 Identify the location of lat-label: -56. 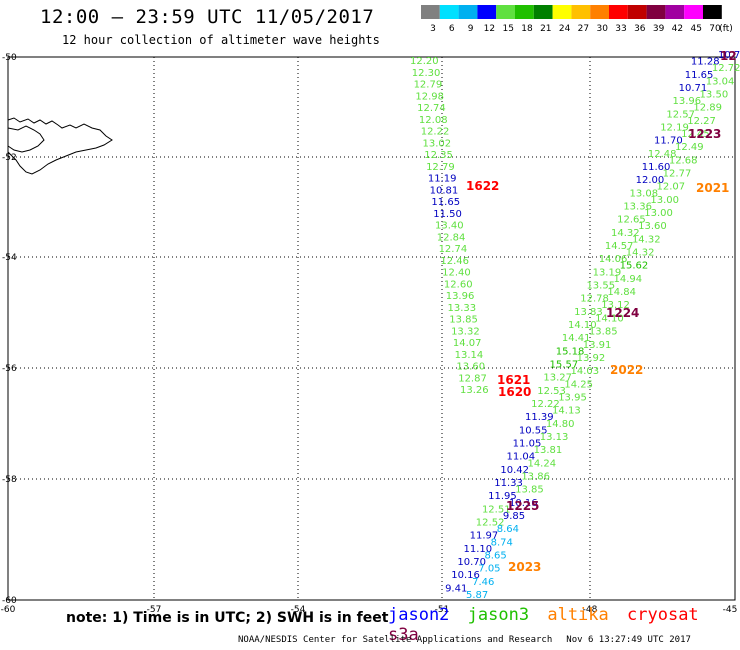
(9, 369).